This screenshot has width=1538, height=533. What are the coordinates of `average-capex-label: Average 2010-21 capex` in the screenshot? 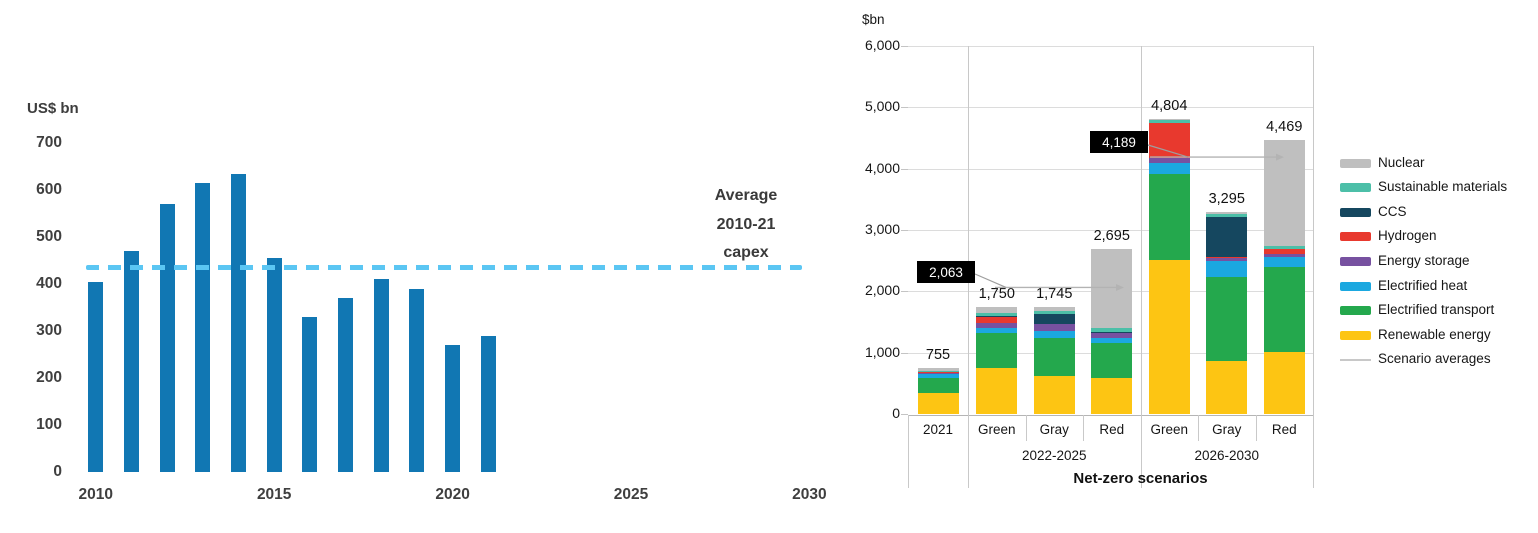 It's located at (746, 225).